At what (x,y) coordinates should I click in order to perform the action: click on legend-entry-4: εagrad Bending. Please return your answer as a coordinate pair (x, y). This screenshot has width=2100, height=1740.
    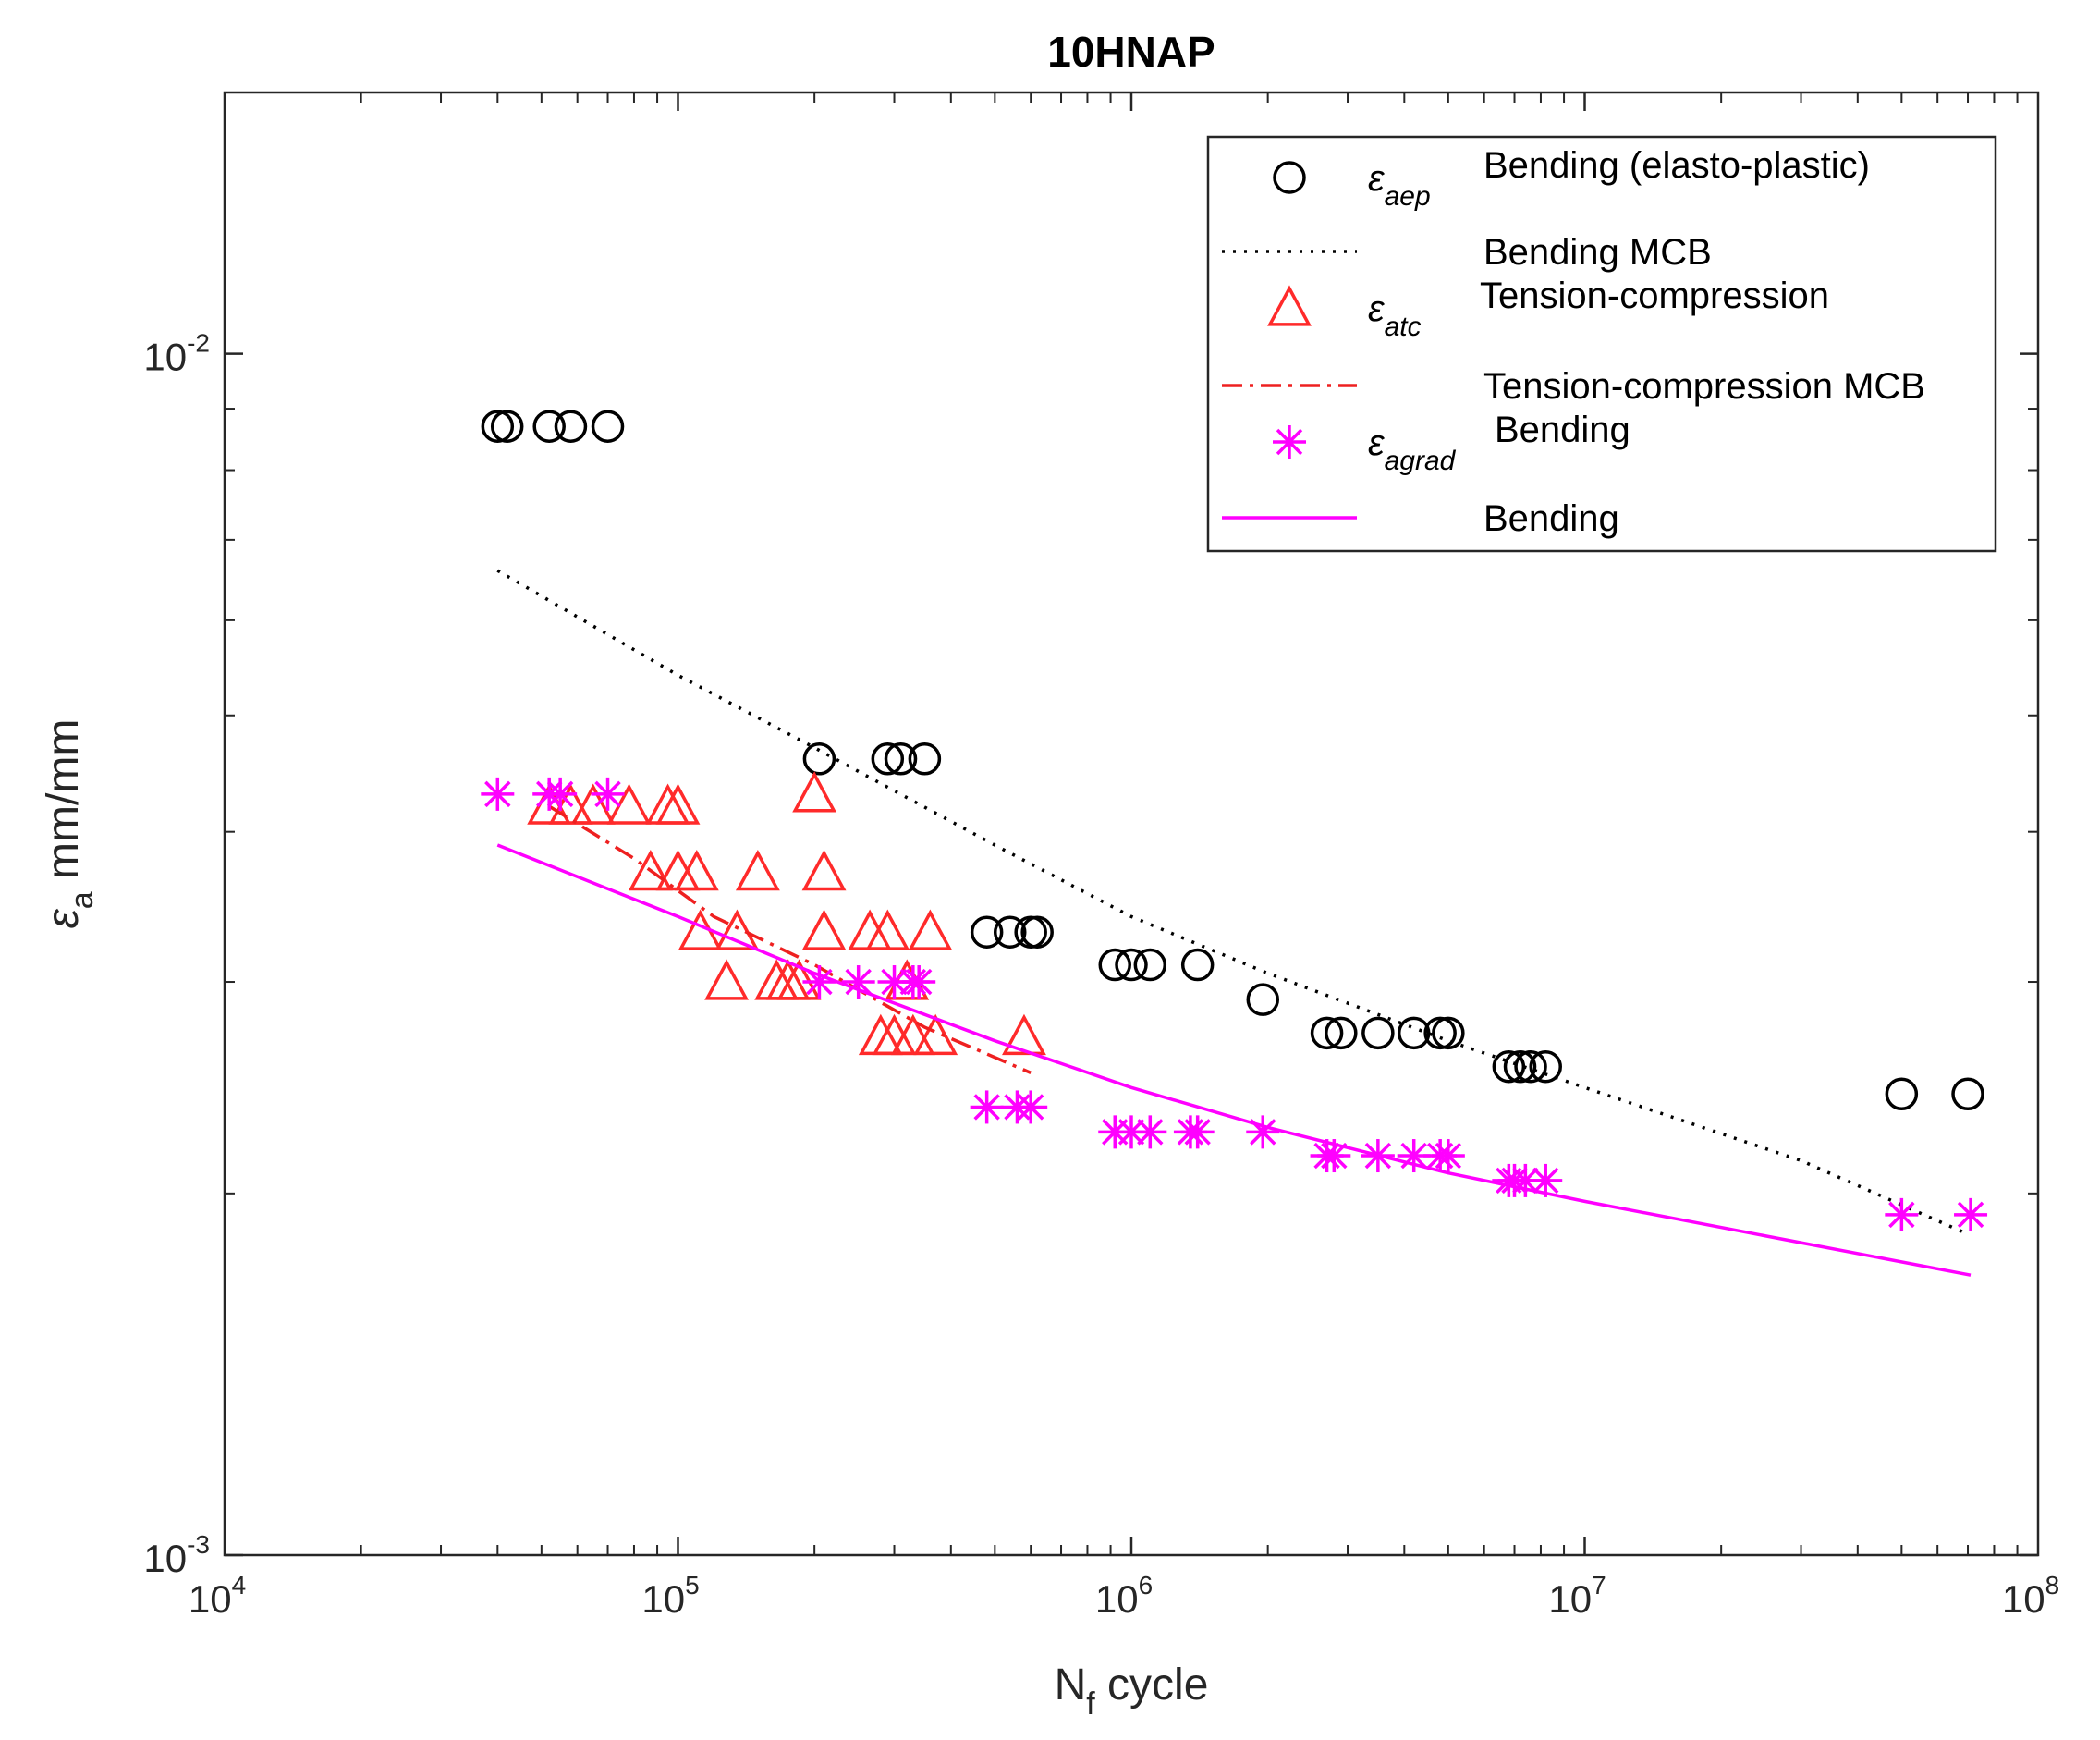
    Looking at the image, I should click on (1451, 443).